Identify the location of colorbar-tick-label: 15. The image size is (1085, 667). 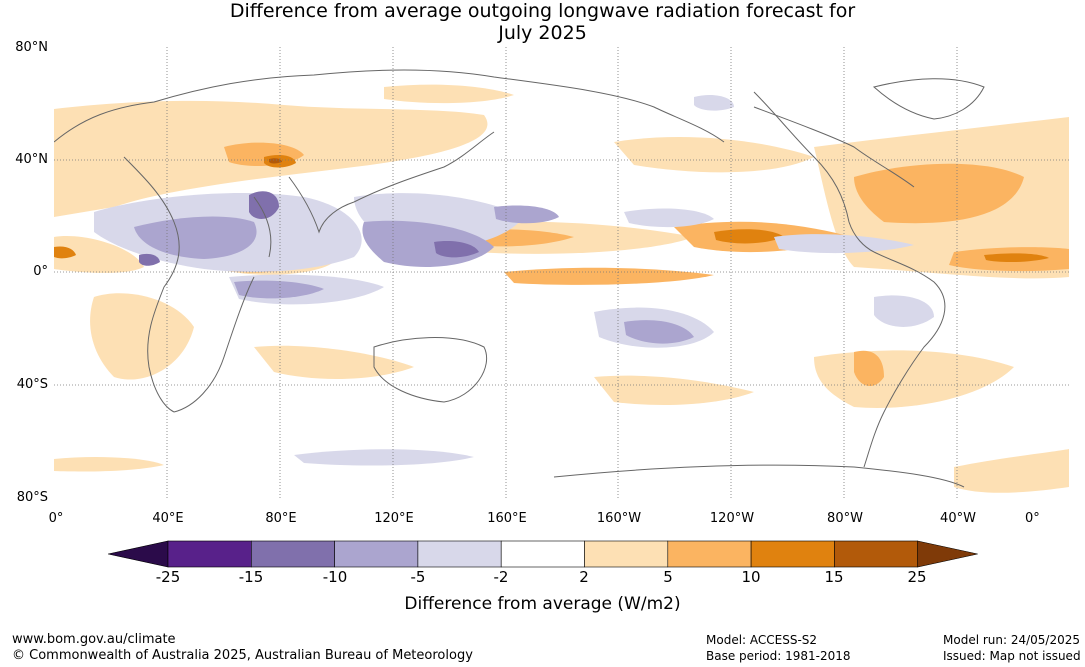
(834, 577).